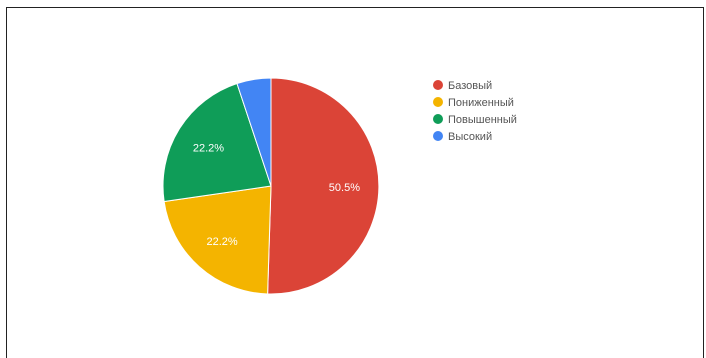 This screenshot has height=358, width=706. I want to click on data-label-ponizhennyi: 22.2%, so click(221, 242).